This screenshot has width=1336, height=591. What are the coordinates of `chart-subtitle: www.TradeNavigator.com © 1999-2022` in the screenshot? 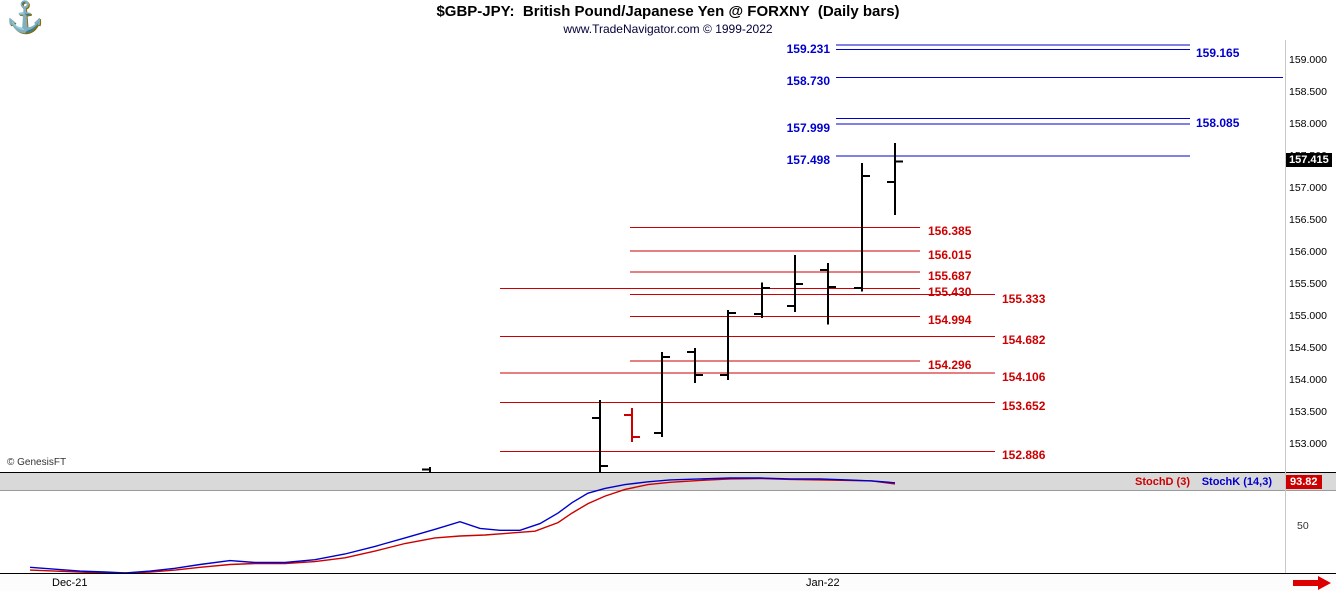 It's located at (668, 29).